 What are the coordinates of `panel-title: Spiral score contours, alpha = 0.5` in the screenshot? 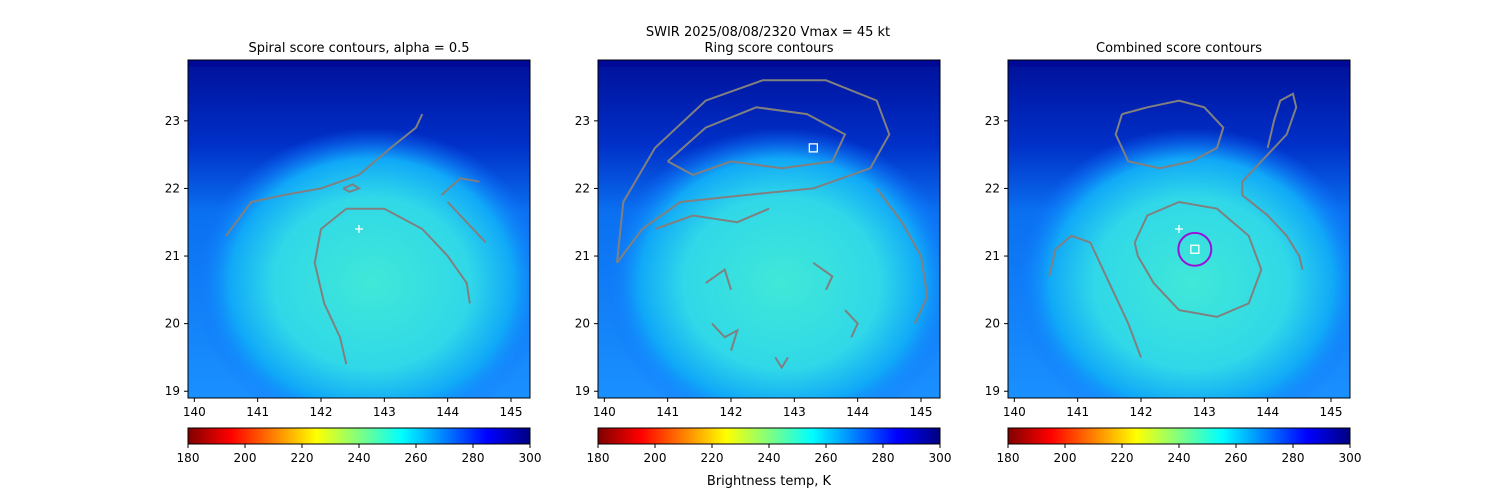 It's located at (358, 48).